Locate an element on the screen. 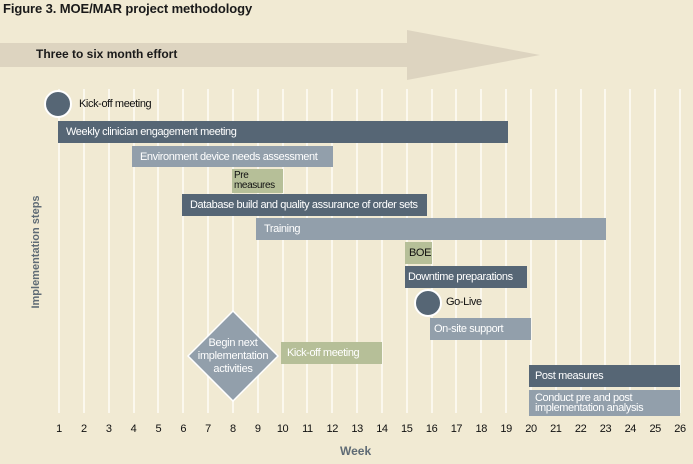 The height and width of the screenshot is (464, 693). week-tick: 7 is located at coordinates (208, 429).